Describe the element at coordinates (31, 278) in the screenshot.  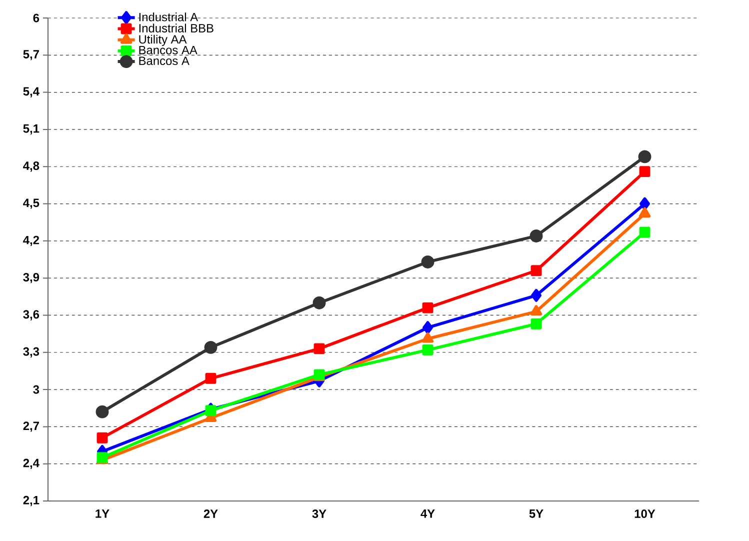
I see `y-tick-label: 3,9` at that location.